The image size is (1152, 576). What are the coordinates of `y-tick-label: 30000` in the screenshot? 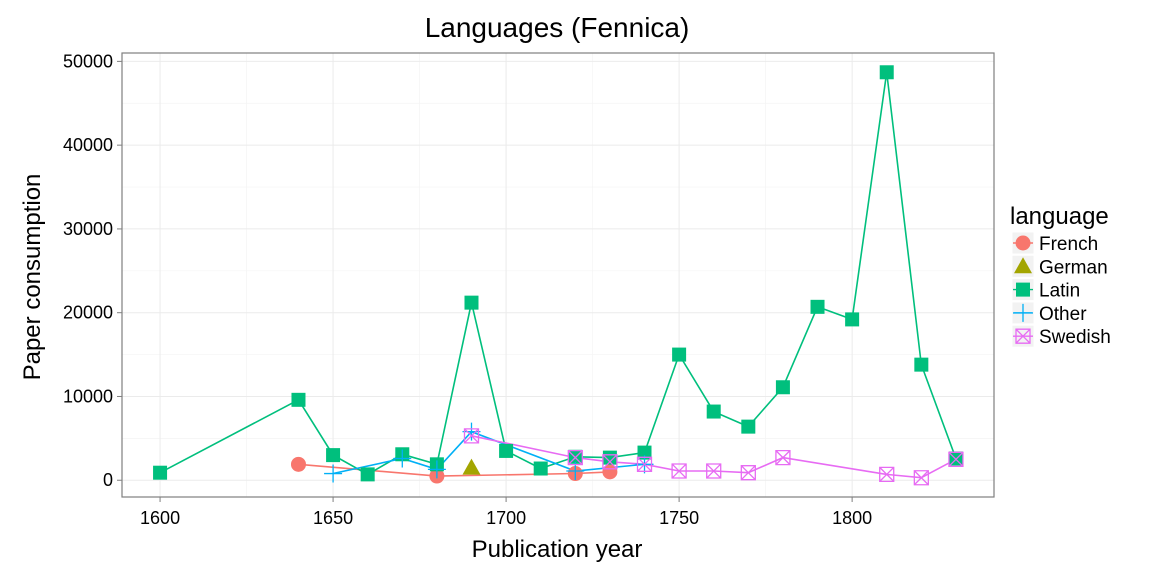 It's located at (88, 229).